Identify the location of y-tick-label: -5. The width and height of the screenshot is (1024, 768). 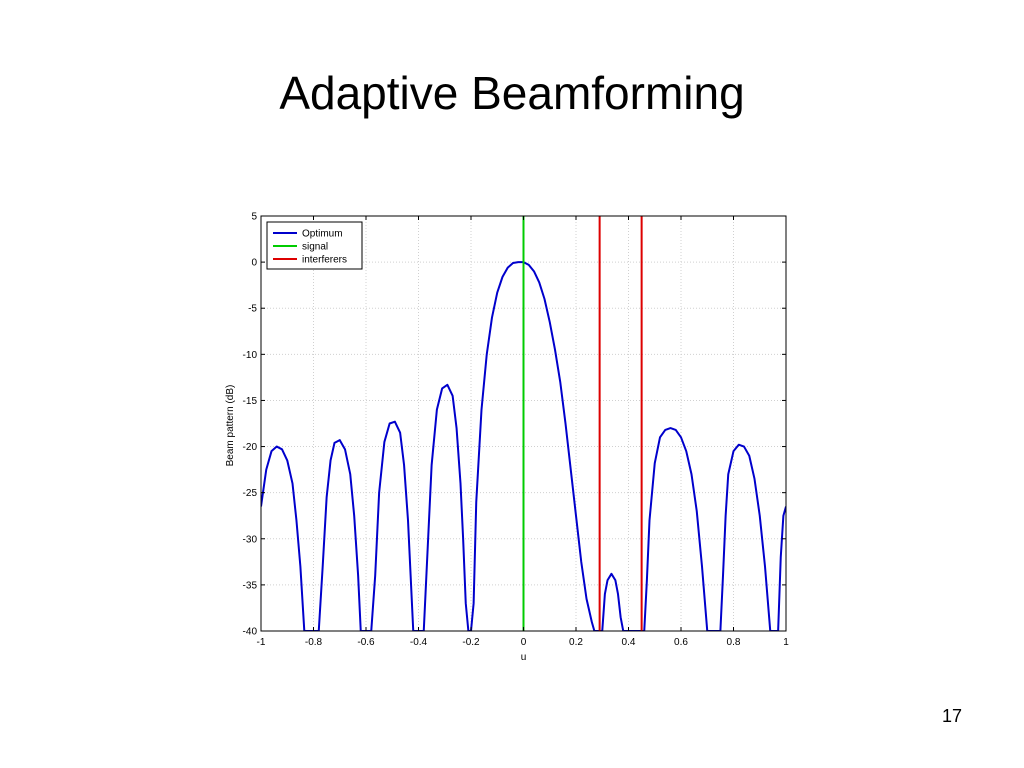
(252, 309).